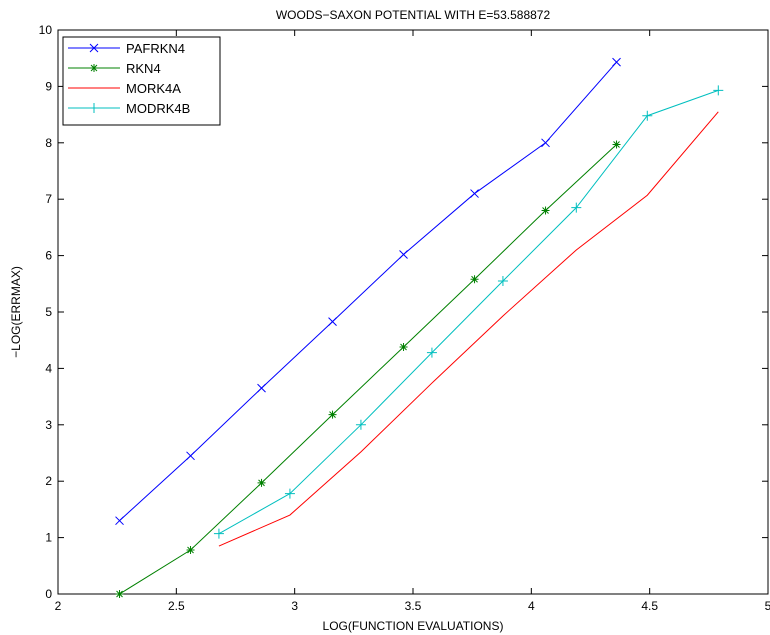 This screenshot has width=770, height=635. I want to click on x-tick-label: 2, so click(58, 606).